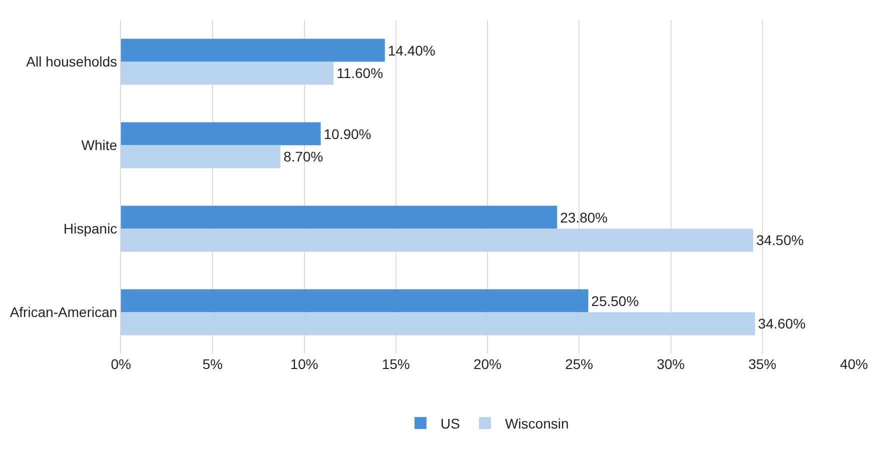  Describe the element at coordinates (450, 424) in the screenshot. I see `legend-label: US` at that location.